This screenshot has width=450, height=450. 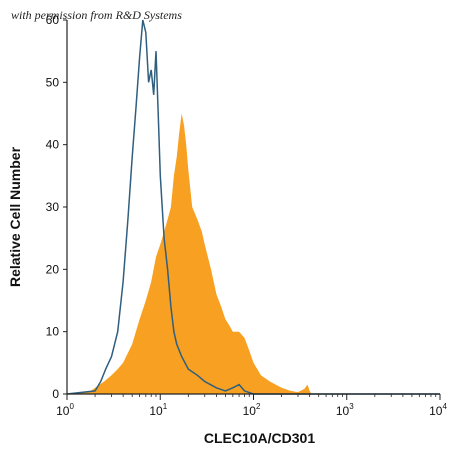 I want to click on x-tick-label: 10², so click(x=252, y=410).